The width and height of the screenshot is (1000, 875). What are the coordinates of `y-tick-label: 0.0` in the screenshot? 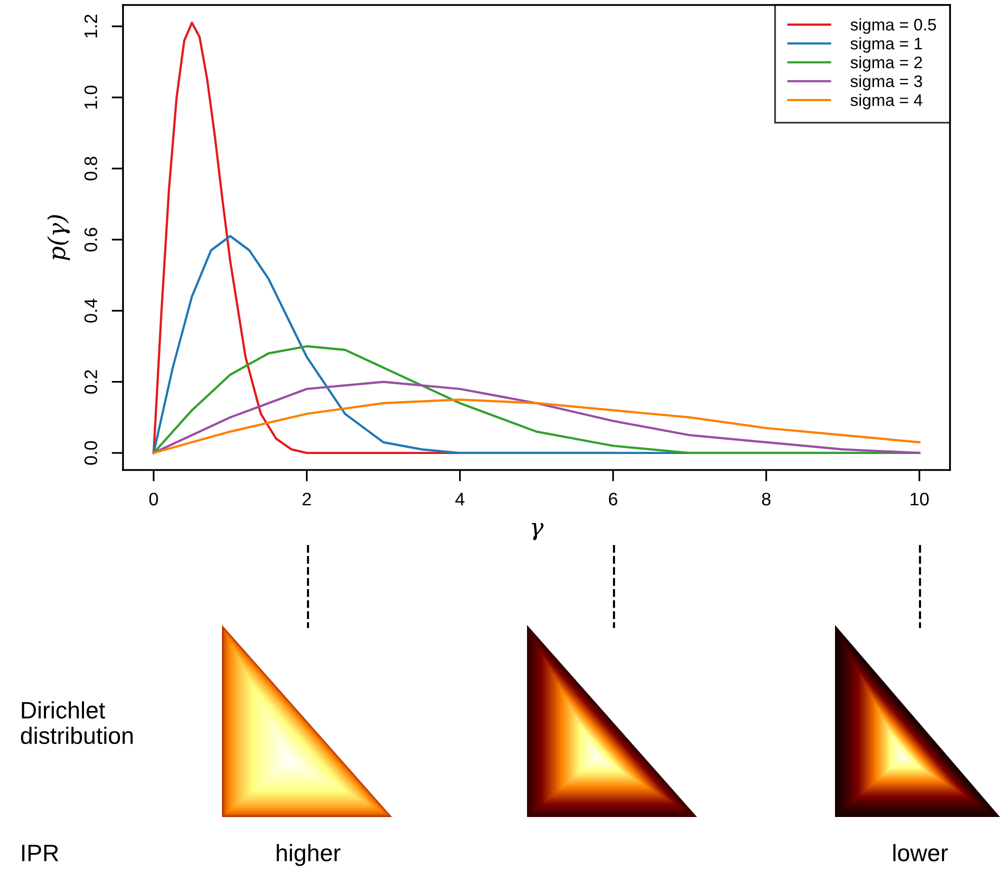 It's located at (91, 453).